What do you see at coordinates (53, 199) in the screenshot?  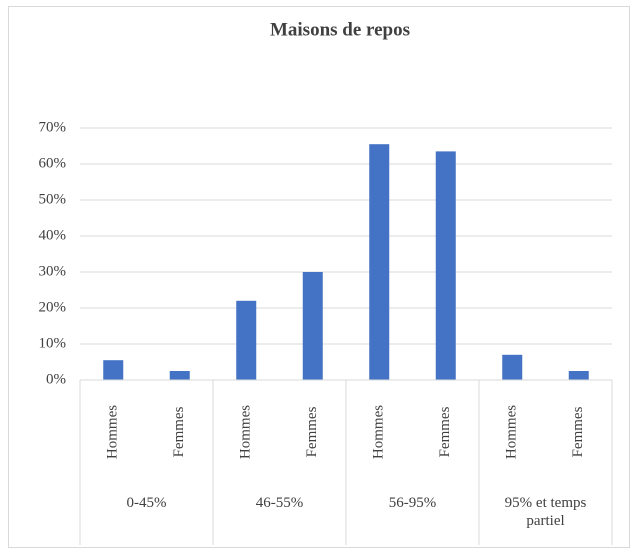 I see `y-tick-label: 50%` at bounding box center [53, 199].